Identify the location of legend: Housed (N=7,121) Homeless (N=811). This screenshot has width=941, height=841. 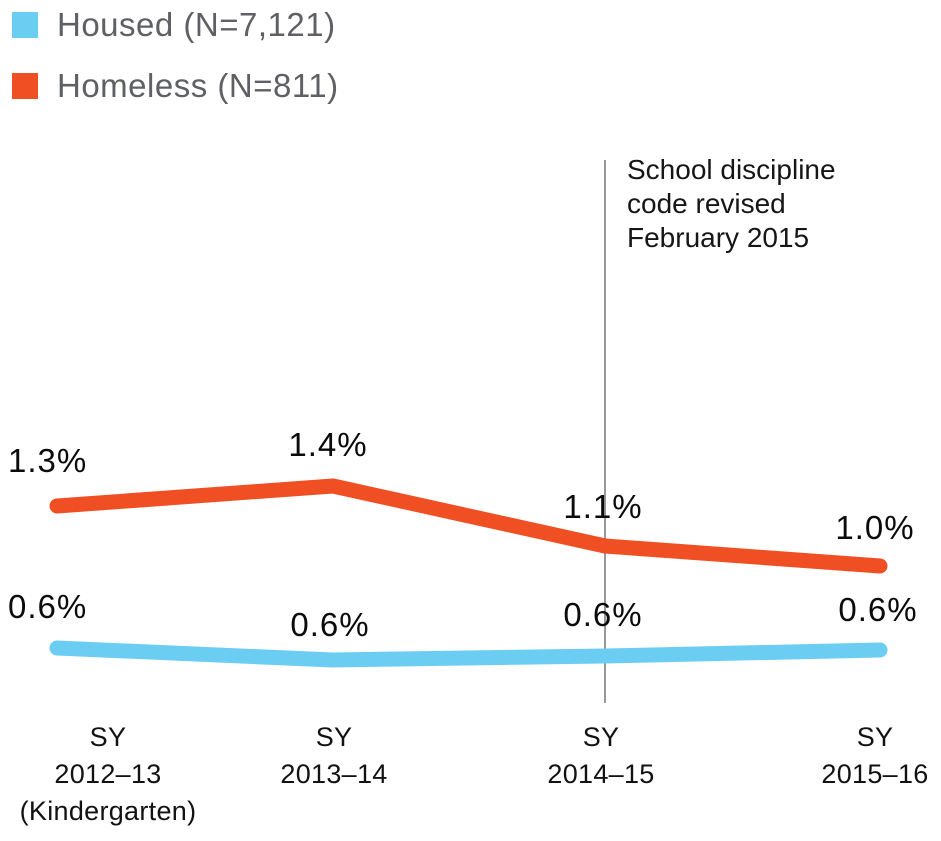
(175, 70).